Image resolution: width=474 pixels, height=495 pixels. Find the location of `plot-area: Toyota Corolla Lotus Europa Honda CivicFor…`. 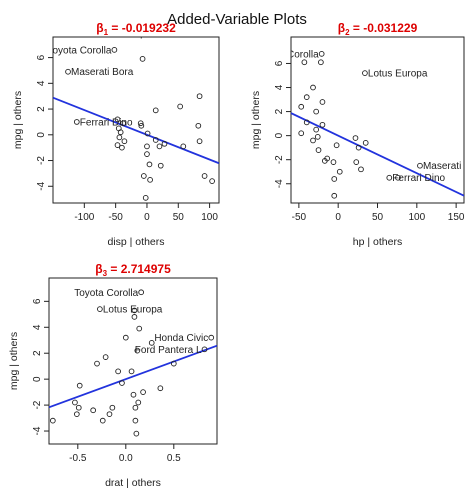

plot-area: Toyota Corolla Lotus Europa Honda CivicFor… is located at coordinates (133, 362).